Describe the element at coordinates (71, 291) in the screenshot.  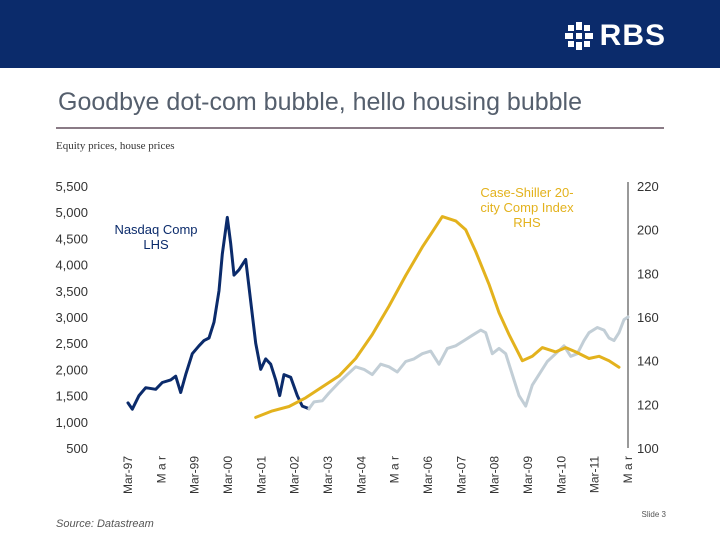
I see `y-left-tick-label: 3,500` at that location.